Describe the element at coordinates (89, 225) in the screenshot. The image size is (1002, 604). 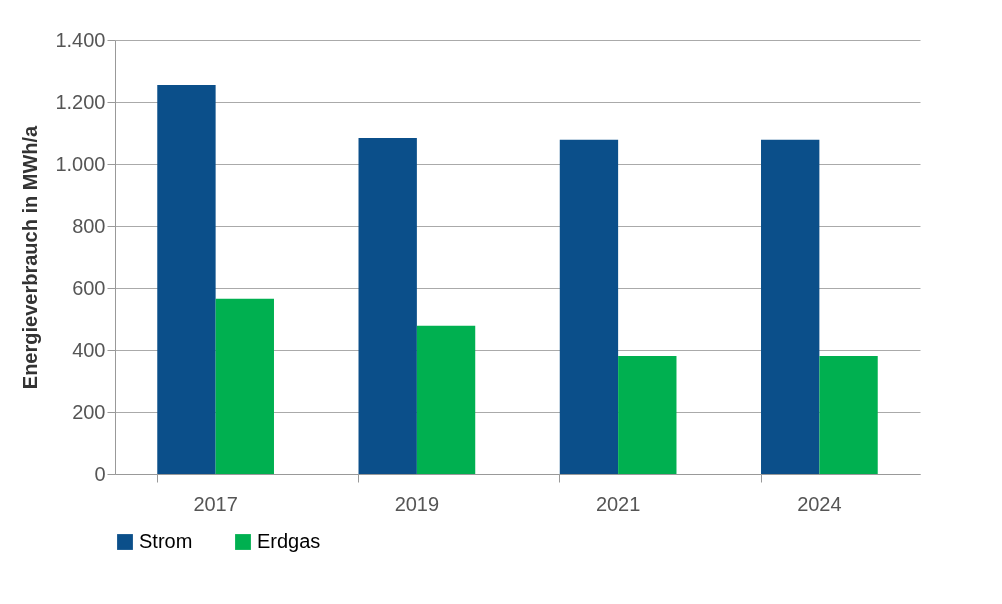
I see `y-tick-label: 800` at that location.